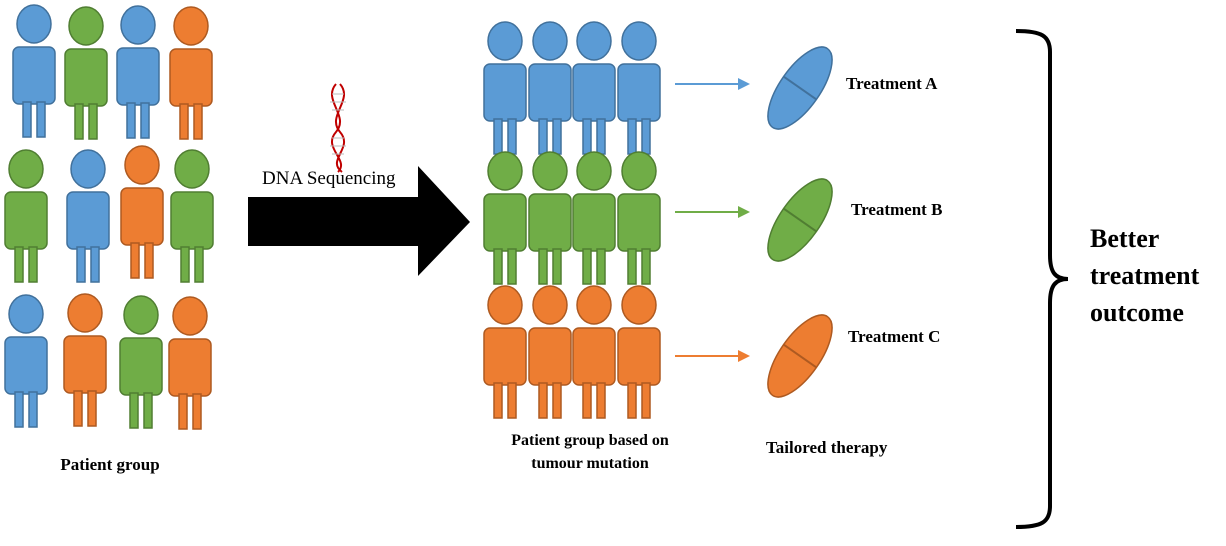  I want to click on treatment-a-label: Treatment A, so click(892, 83).